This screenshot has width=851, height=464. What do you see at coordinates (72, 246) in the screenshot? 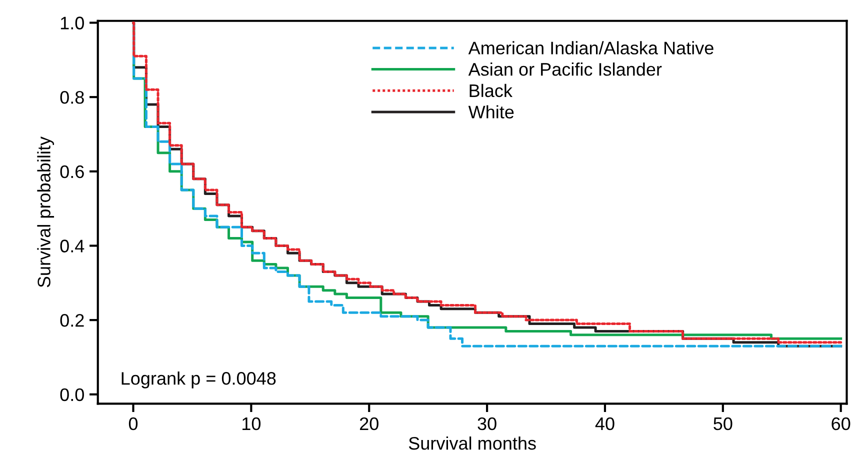
I see `y-tick-label: 0.4` at bounding box center [72, 246].